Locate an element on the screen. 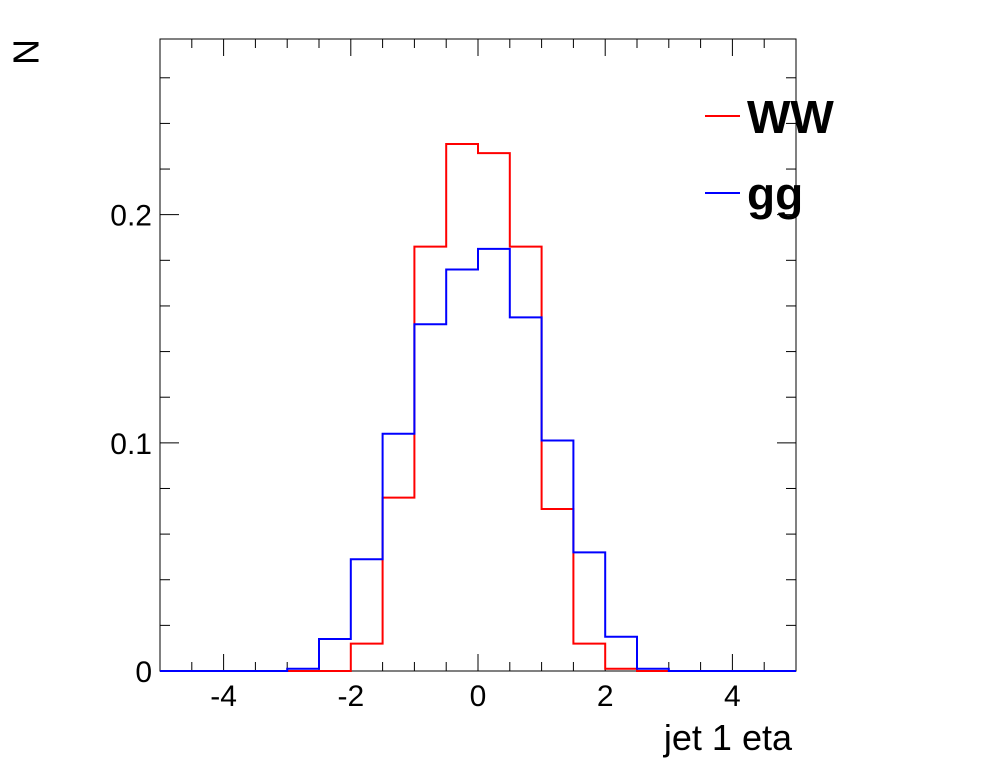 The width and height of the screenshot is (996, 777). x-tick-label: 0 is located at coordinates (478, 696).